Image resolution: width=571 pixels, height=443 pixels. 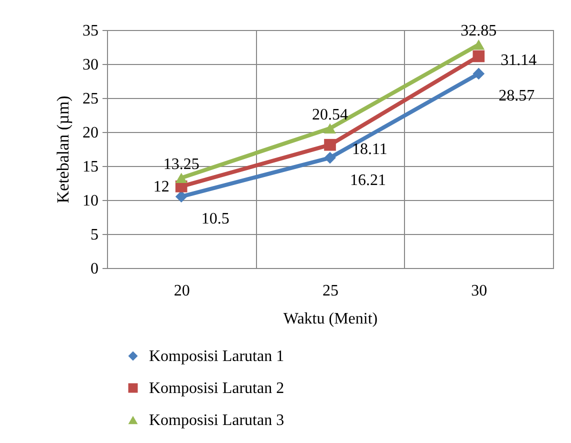 What do you see at coordinates (330, 319) in the screenshot?
I see `x-axis-title: Waktu (Menit)` at bounding box center [330, 319].